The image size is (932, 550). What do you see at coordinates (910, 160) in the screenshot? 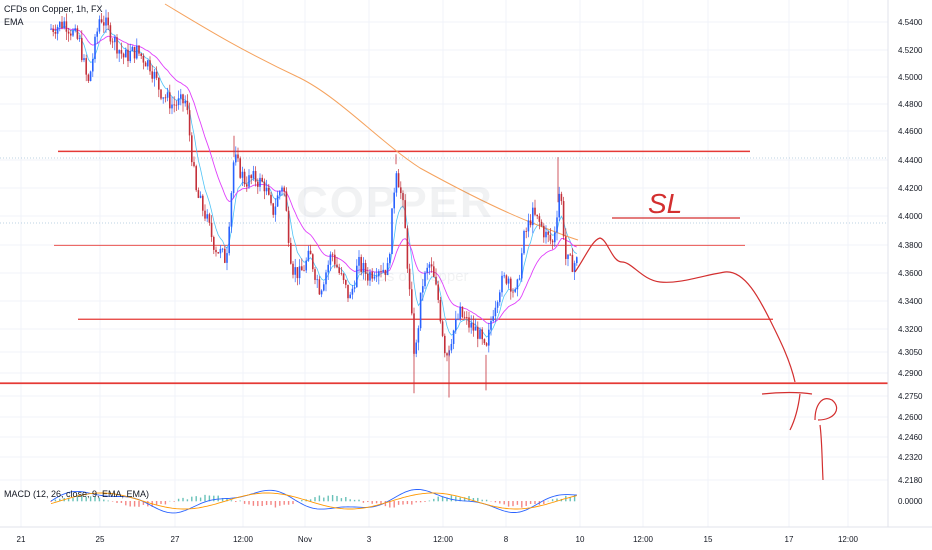
I see `y-tick-label: 4.4400` at bounding box center [910, 160].